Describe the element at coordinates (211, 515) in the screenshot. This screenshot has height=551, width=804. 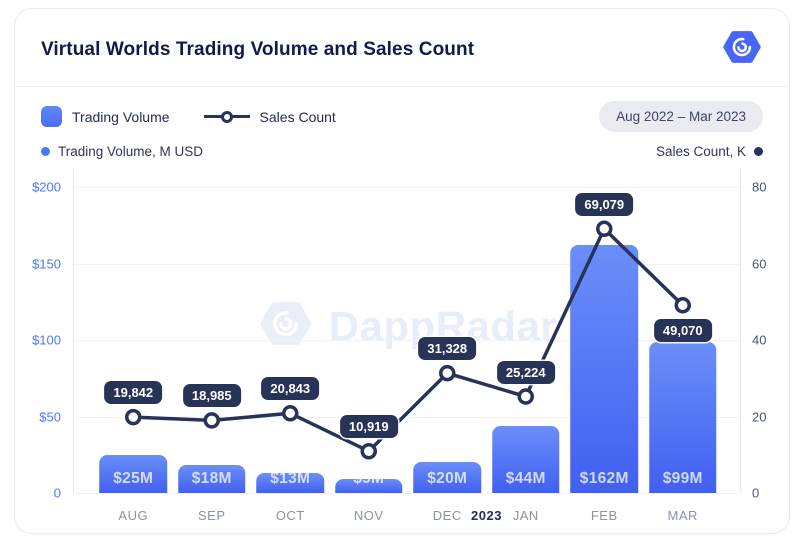
I see `x-axis-label-sep: SEP` at that location.